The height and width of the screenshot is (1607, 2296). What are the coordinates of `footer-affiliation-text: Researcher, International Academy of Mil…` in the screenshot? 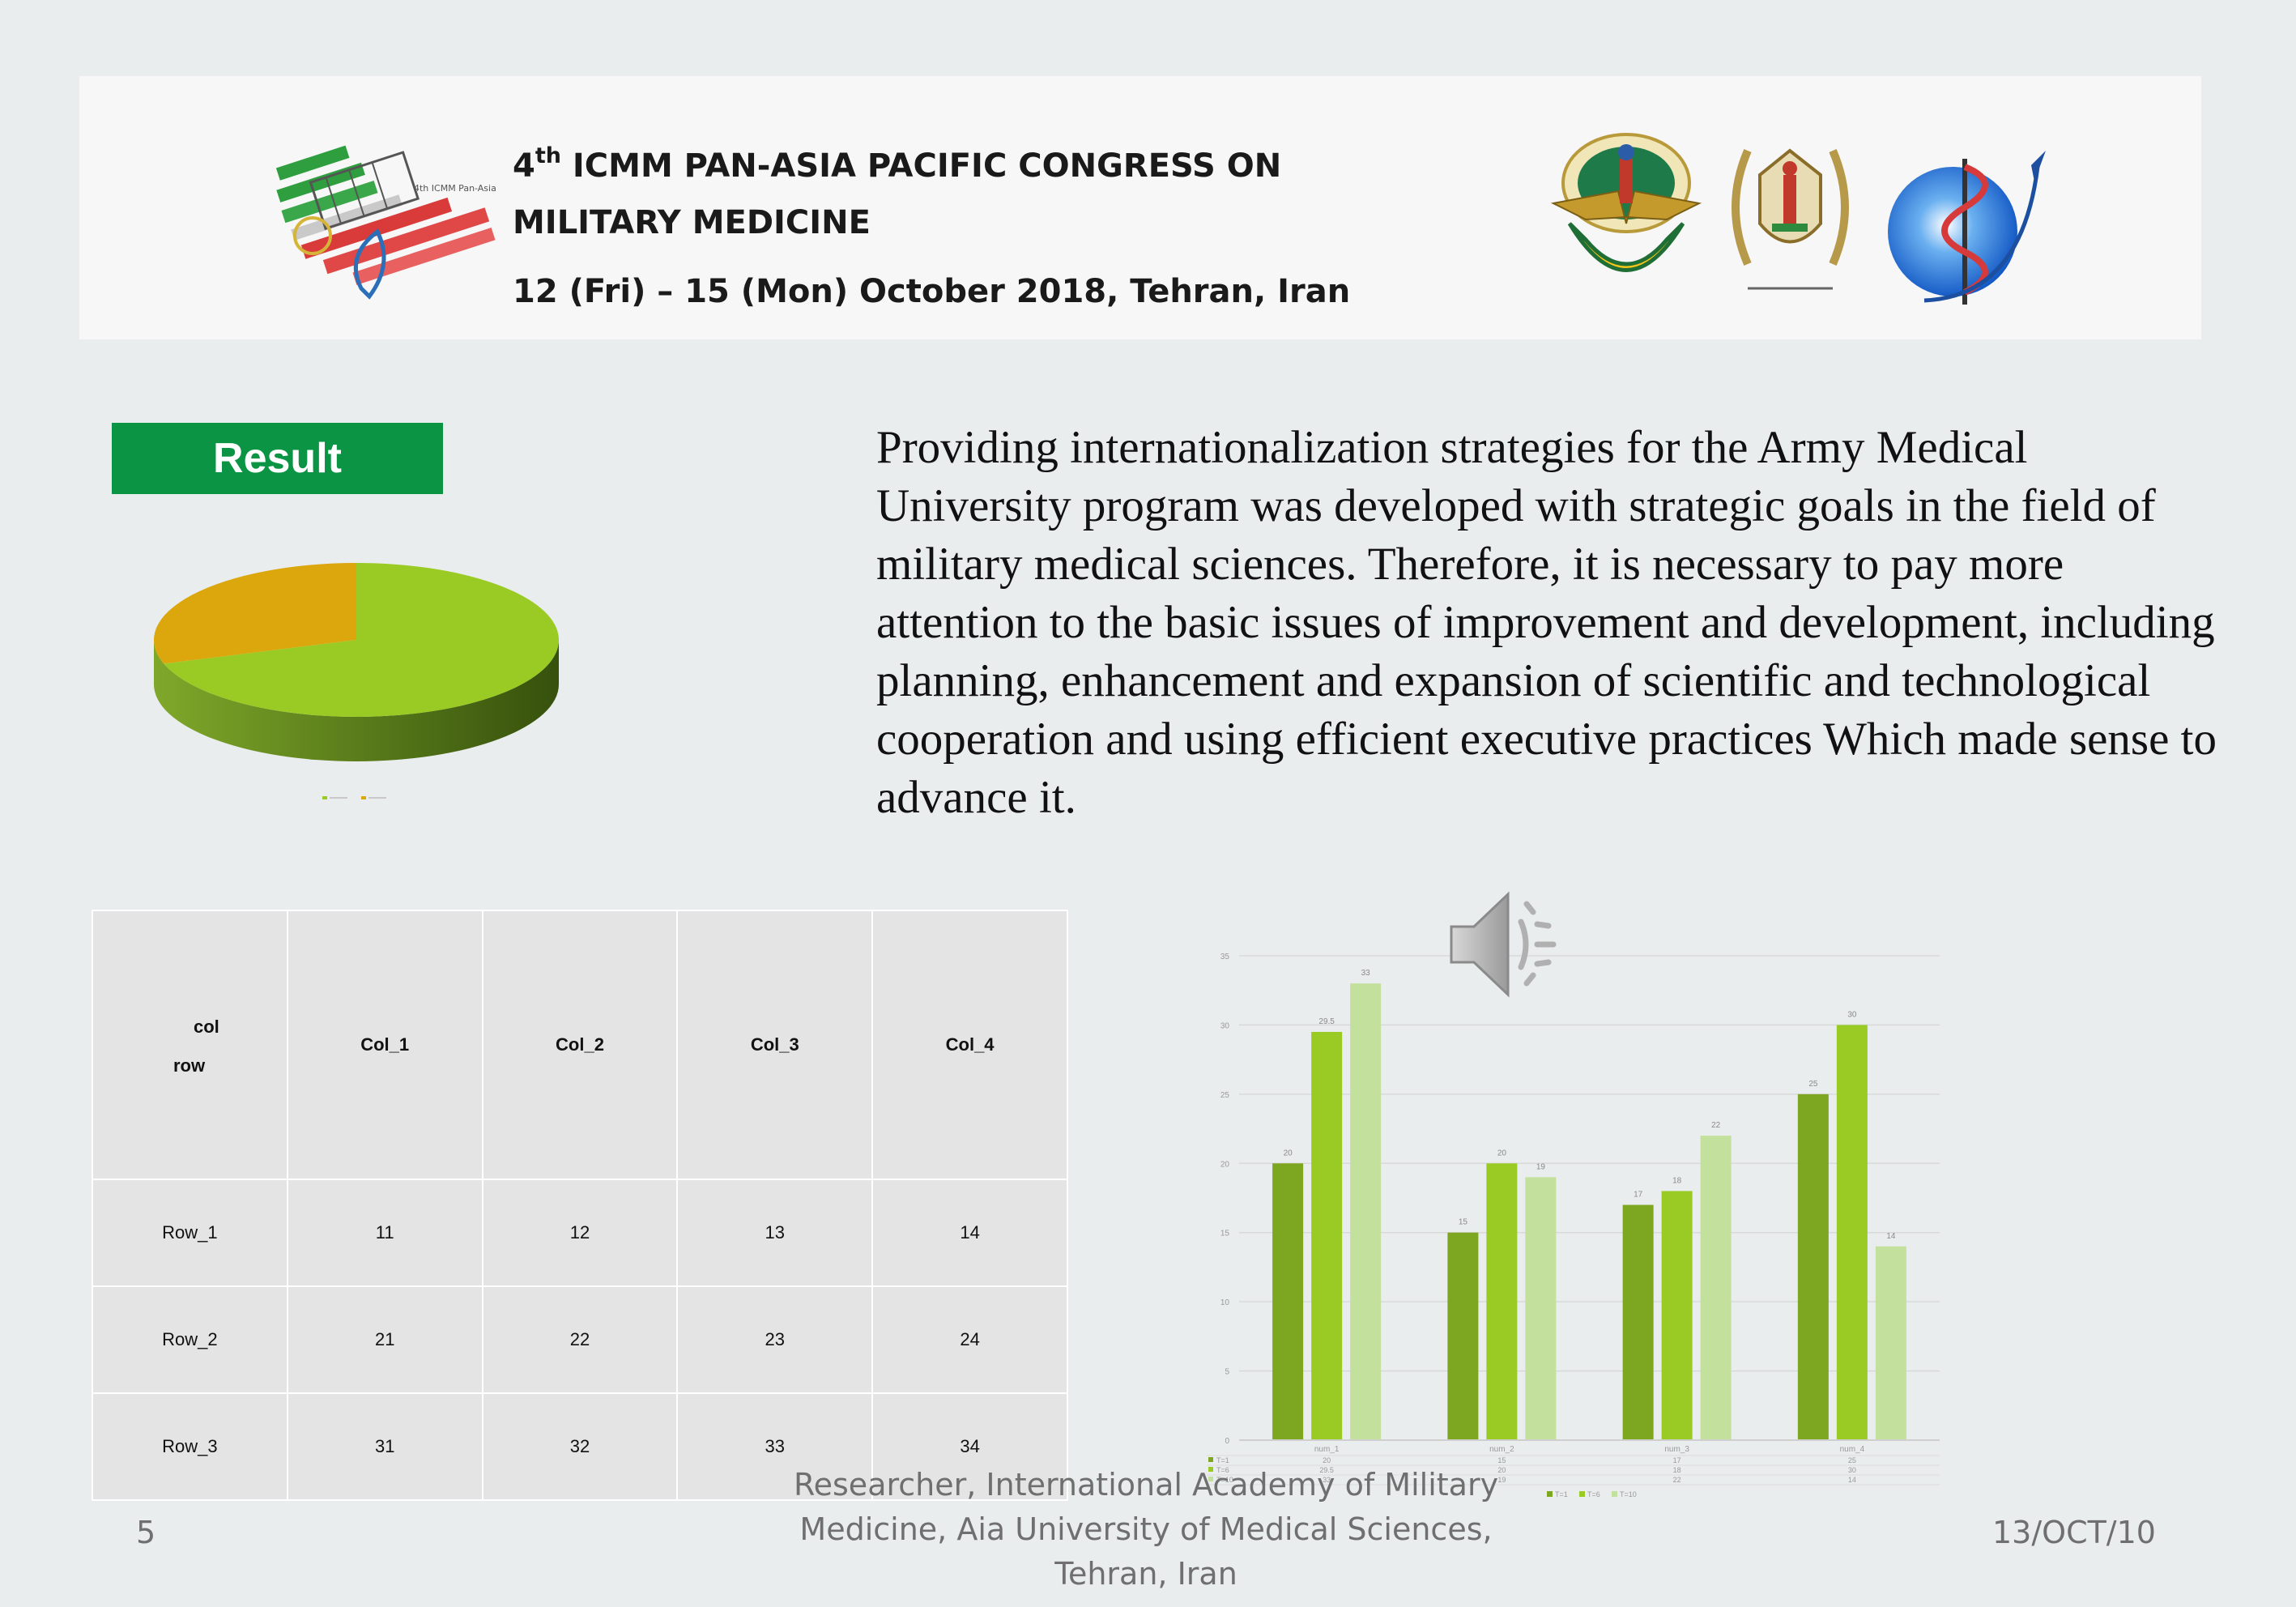 It's located at (1146, 1529).